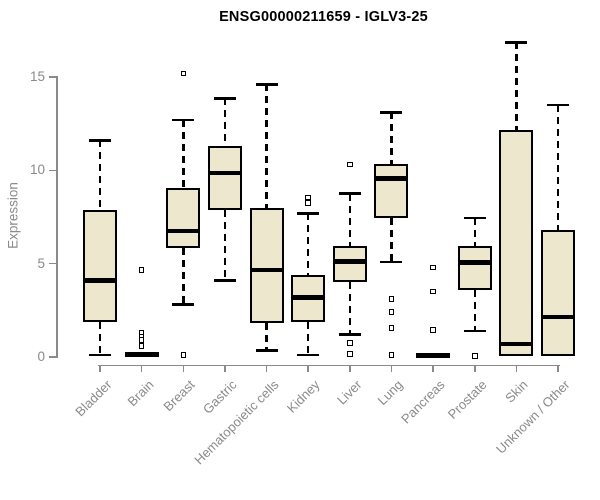  What do you see at coordinates (391, 112) in the screenshot?
I see `upper-whisker-cap-lung` at bounding box center [391, 112].